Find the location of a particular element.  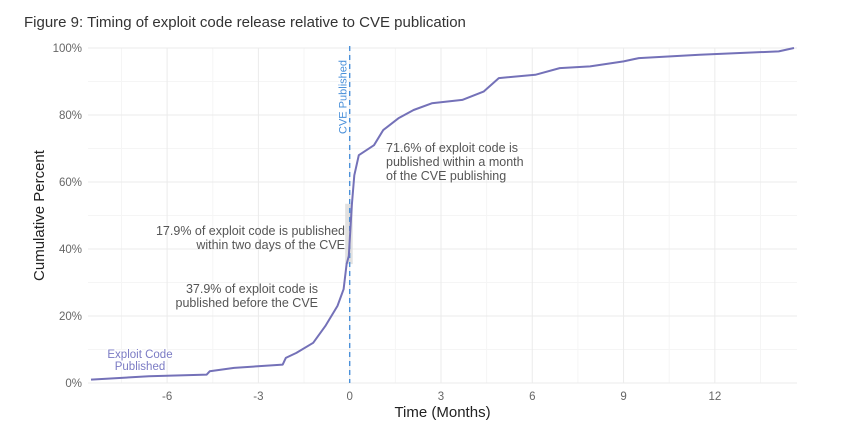

annotation-line: Exploit Code is located at coordinates (139, 355).